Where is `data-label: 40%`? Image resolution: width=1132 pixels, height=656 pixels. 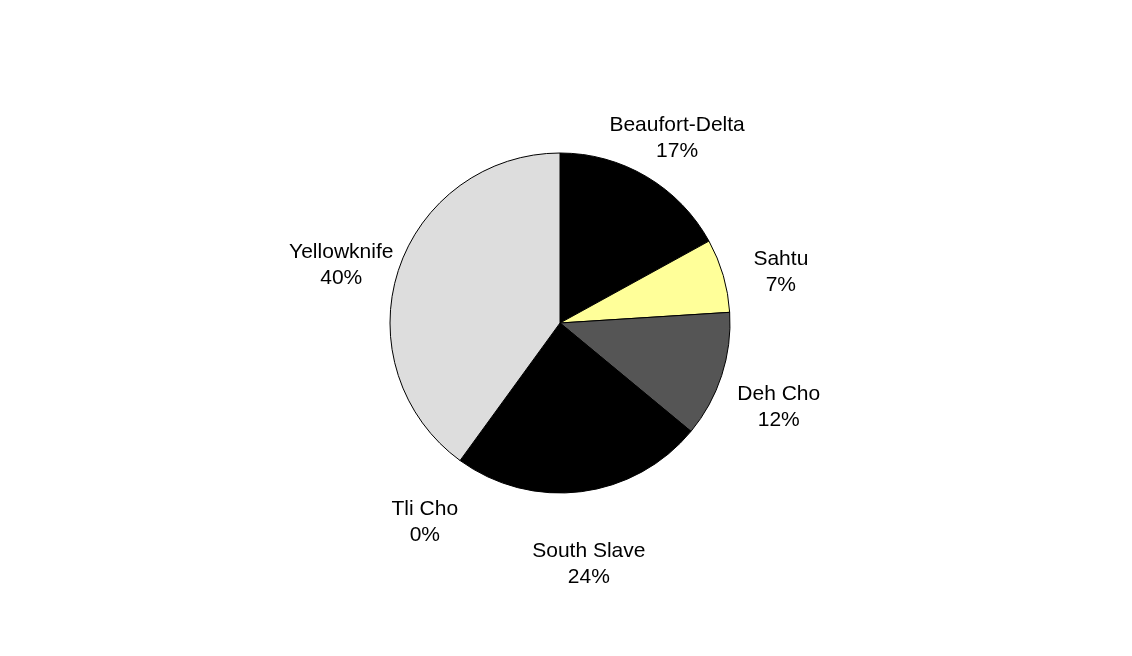
data-label: 40% is located at coordinates (341, 276).